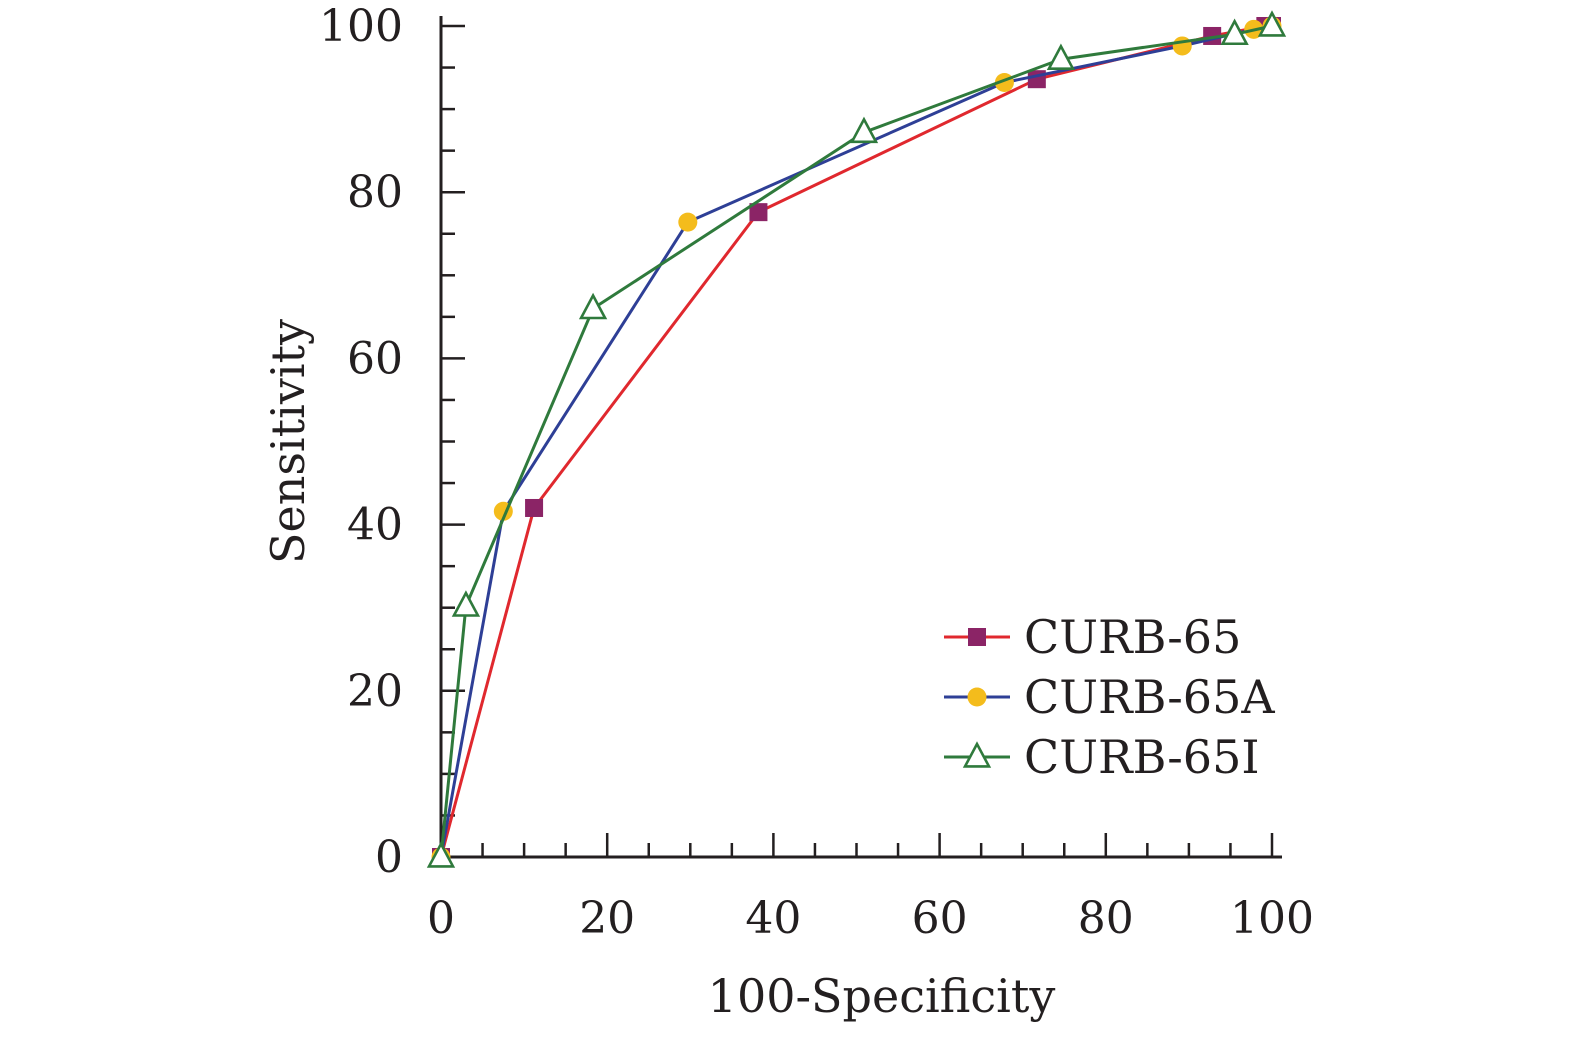 This screenshot has height=1043, width=1575. What do you see at coordinates (389, 857) in the screenshot?
I see `y-tick-label: 0` at bounding box center [389, 857].